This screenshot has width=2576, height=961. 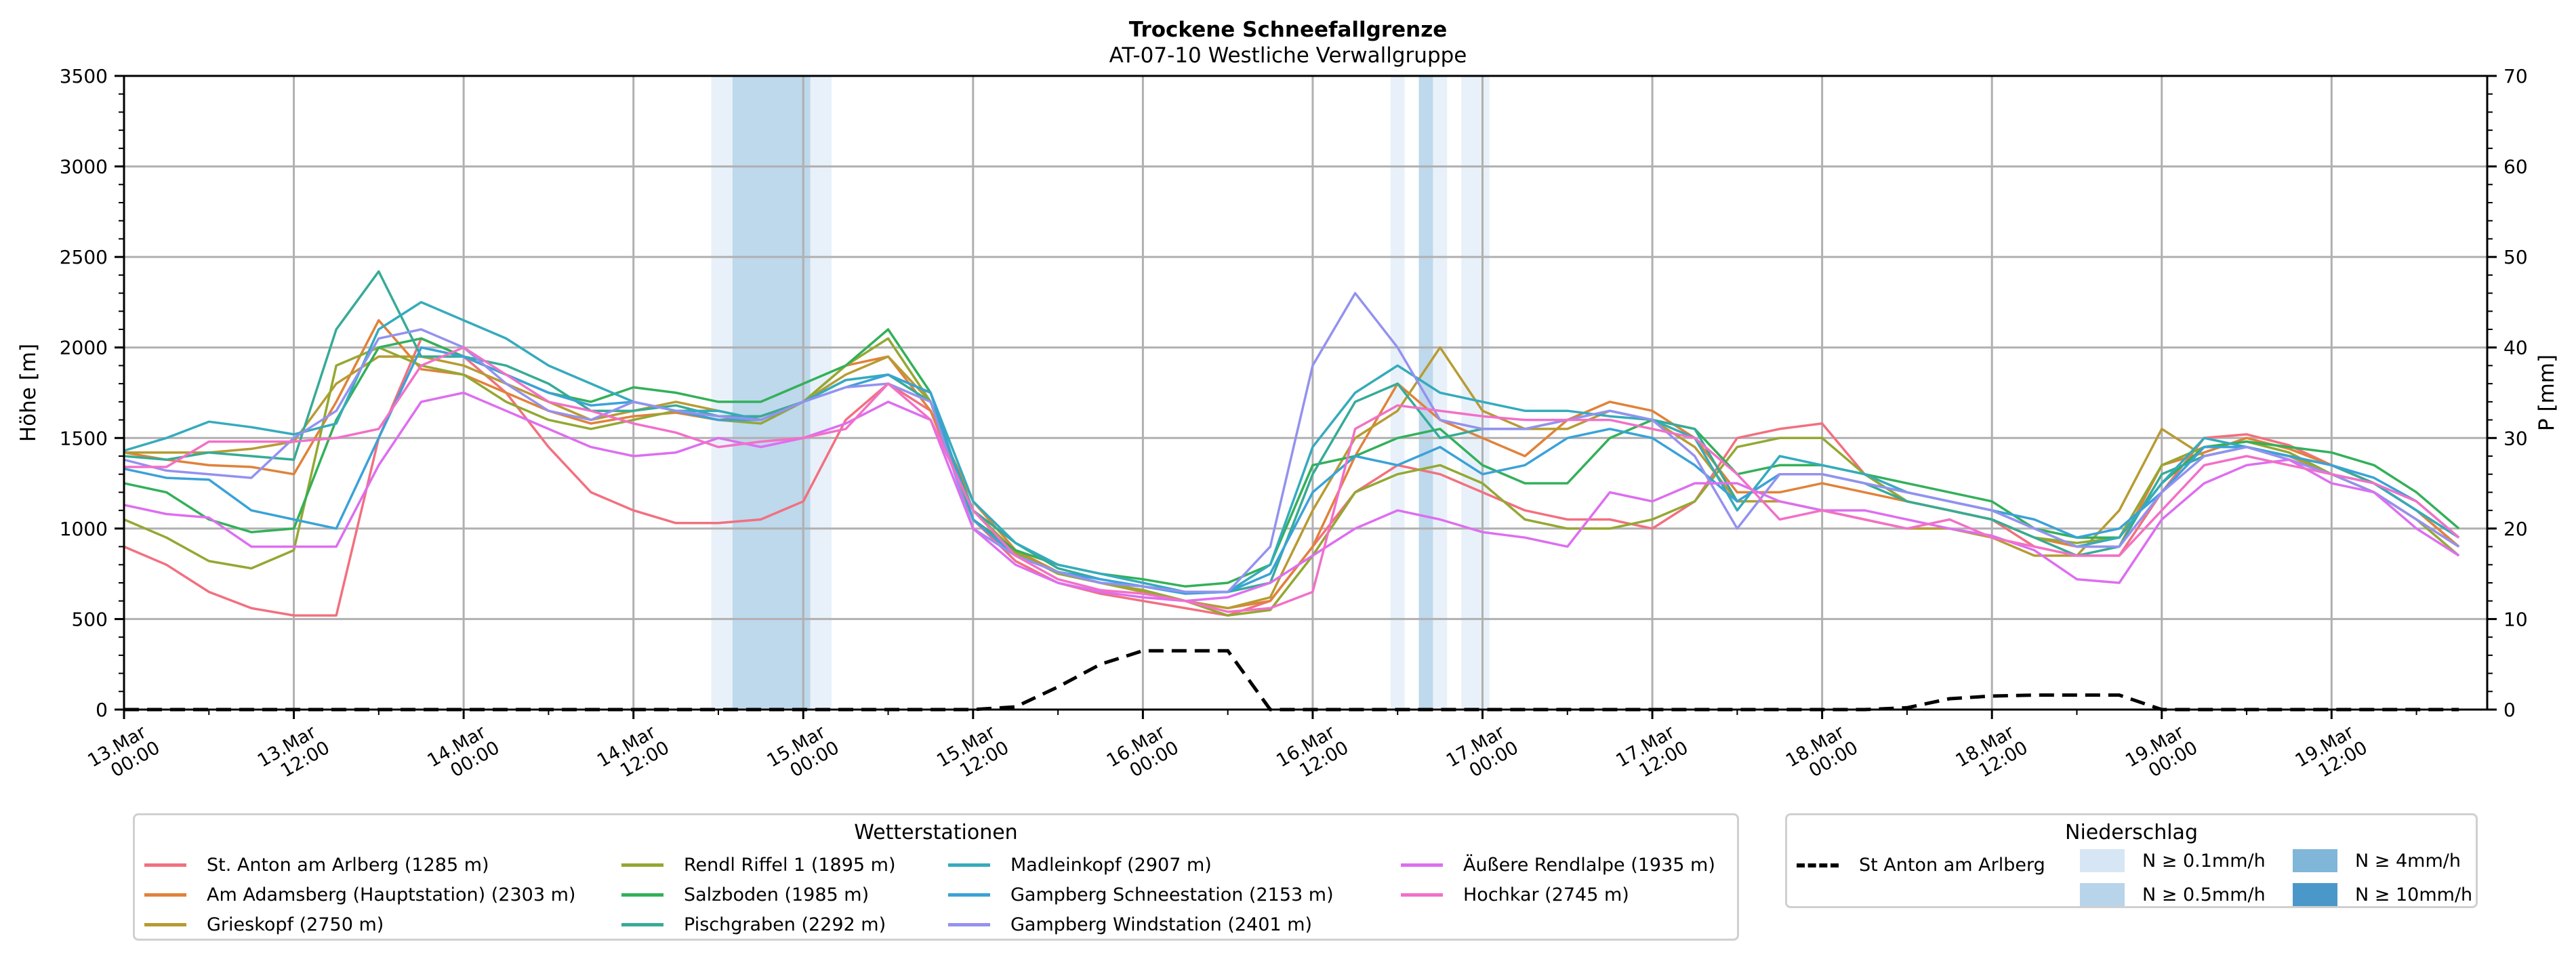 What do you see at coordinates (2414, 894) in the screenshot?
I see `precip-level-label: N ≥ 10mm/h` at bounding box center [2414, 894].